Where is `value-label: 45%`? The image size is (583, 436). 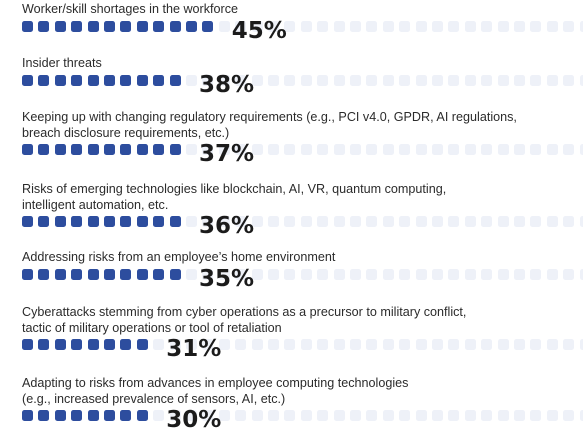 value-label: 45% is located at coordinates (259, 30).